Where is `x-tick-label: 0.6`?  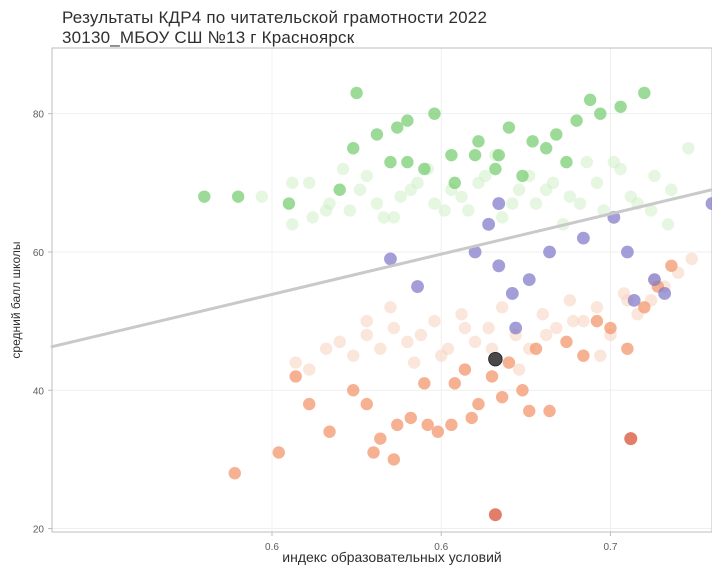
x-tick-label: 0.6 is located at coordinates (272, 547).